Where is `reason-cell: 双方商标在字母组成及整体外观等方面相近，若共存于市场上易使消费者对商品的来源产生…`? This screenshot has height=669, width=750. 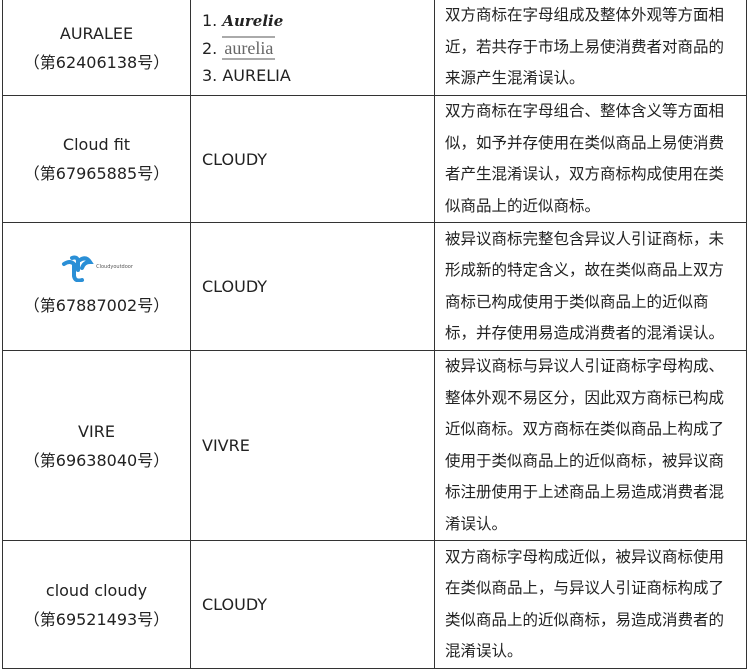
reason-cell: 双方商标在字母组成及整体外观等方面相近，若共存于市场上易使消费者对商品的来源产生… is located at coordinates (590, 48).